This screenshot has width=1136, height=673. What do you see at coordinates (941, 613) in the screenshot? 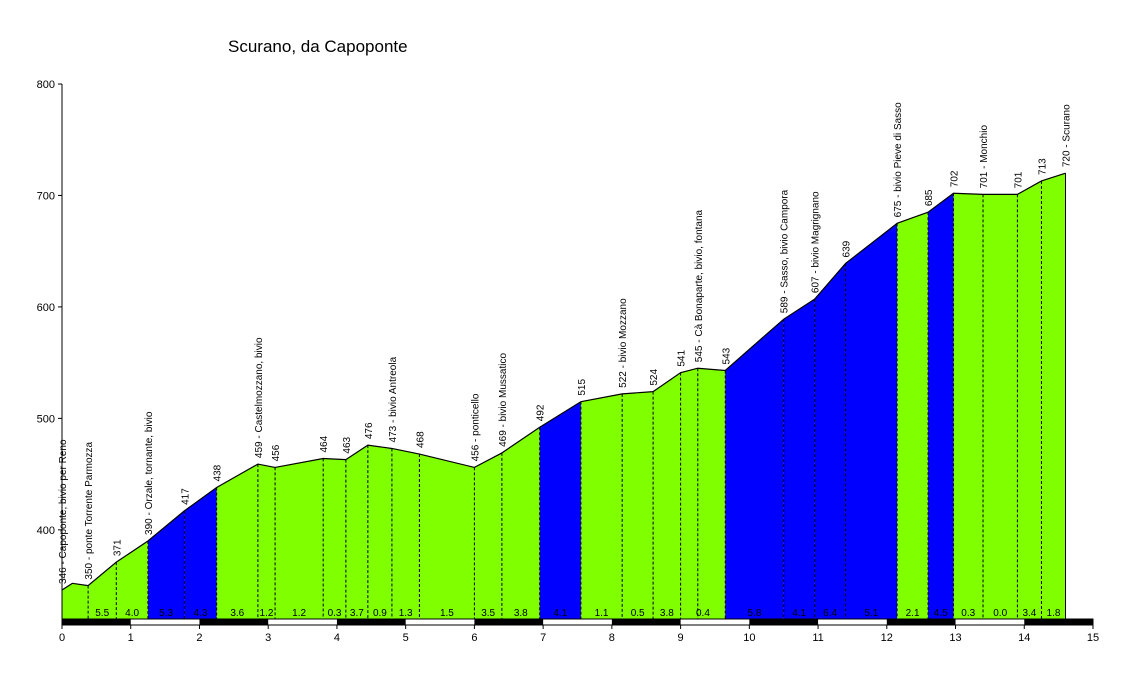
I see `grade-label-25: 4.5` at bounding box center [941, 613].